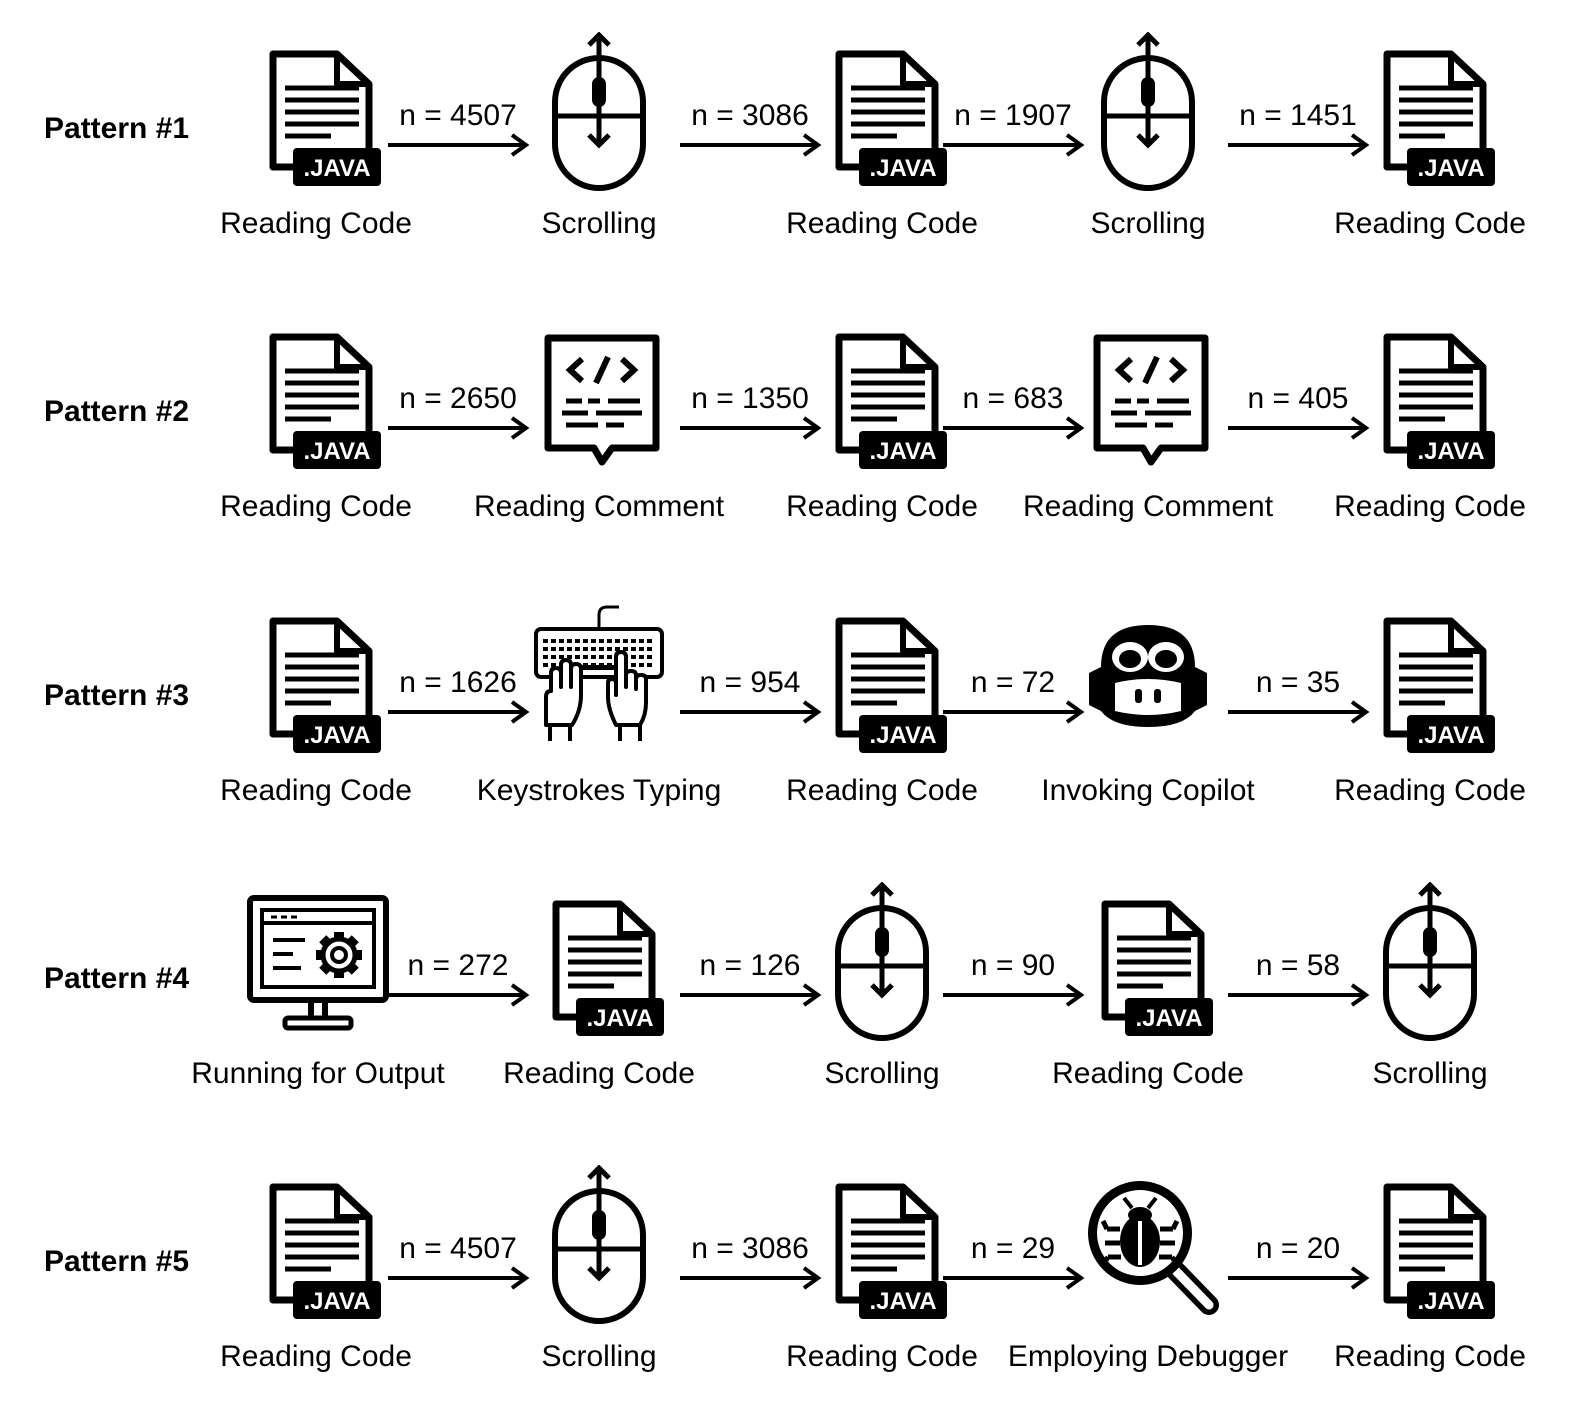 Image resolution: width=1590 pixels, height=1424 pixels. Describe the element at coordinates (318, 1073) in the screenshot. I see `activity-caption: Running for Output` at that location.